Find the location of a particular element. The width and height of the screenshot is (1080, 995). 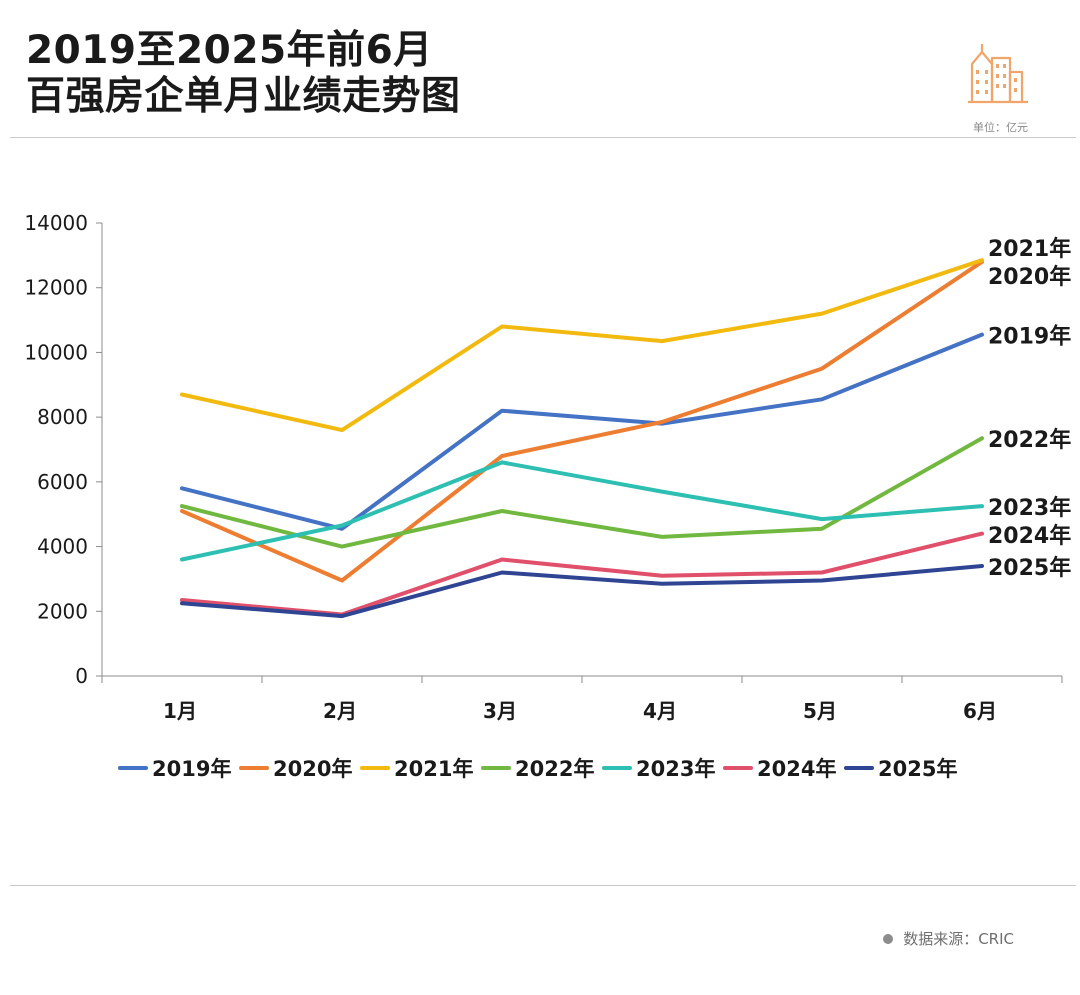

data-source-text: 数据来源：CRIC is located at coordinates (958, 939).